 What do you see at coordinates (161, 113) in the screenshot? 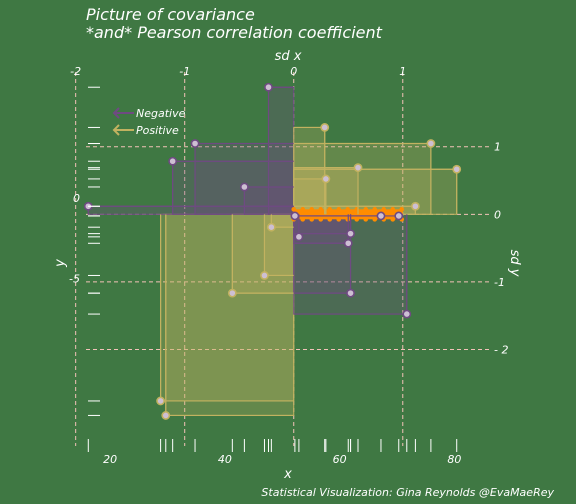
I see `legend-negative-label: Negative` at bounding box center [161, 113].